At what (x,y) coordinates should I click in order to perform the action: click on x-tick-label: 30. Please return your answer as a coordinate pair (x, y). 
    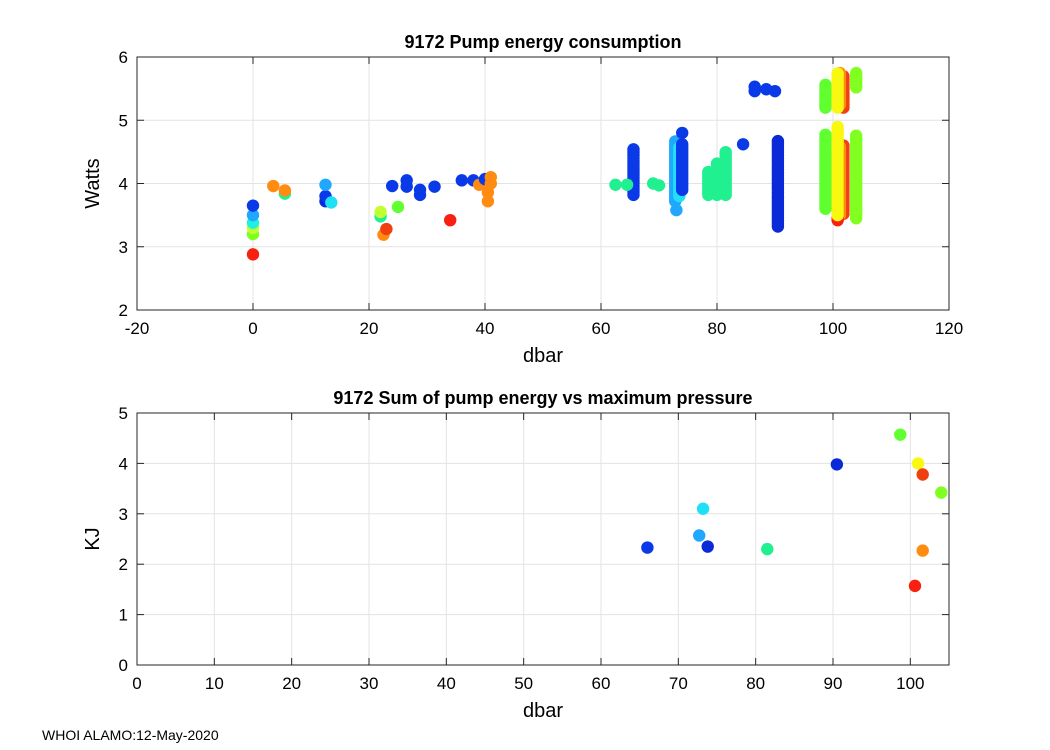
    Looking at the image, I should click on (369, 683).